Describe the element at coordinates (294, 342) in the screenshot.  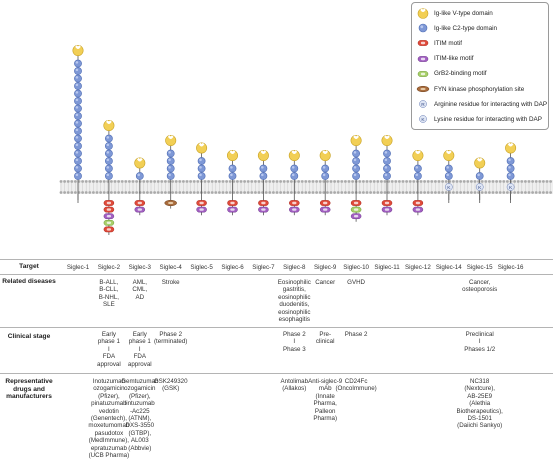
I see `clinical-stage-cell: Phase 2 I Phase 3` at that location.